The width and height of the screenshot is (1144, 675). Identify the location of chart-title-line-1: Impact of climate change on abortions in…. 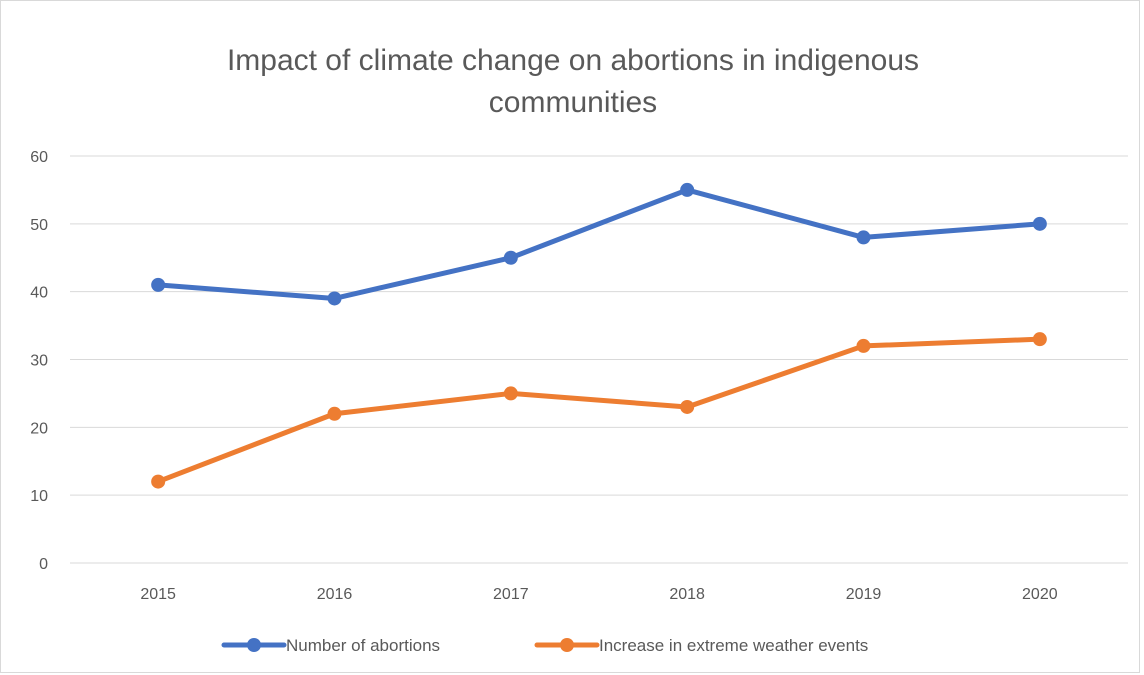
(573, 60).